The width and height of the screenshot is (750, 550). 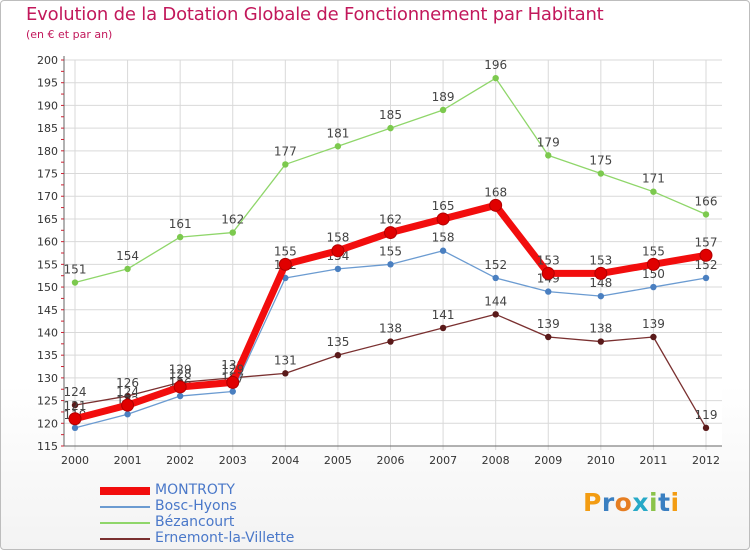 I want to click on x-tick-label: 2005, so click(x=338, y=460).